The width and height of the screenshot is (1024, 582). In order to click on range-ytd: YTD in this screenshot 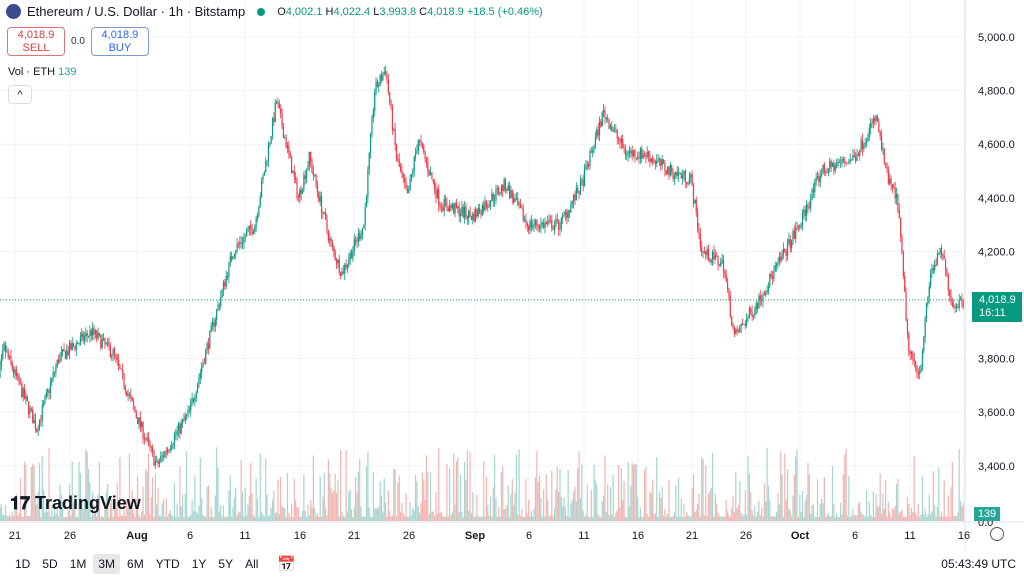, I will do `click(167, 564)`.